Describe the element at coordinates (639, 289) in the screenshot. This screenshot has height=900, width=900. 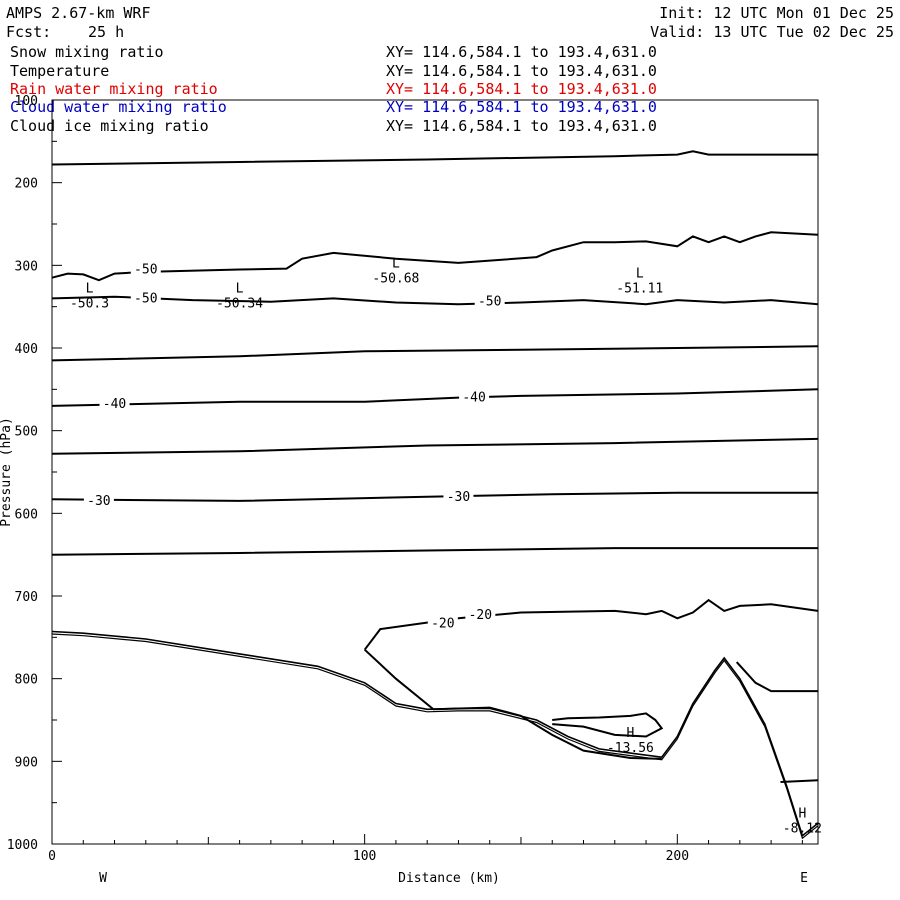
I see `extremum-value: -51.11` at that location.